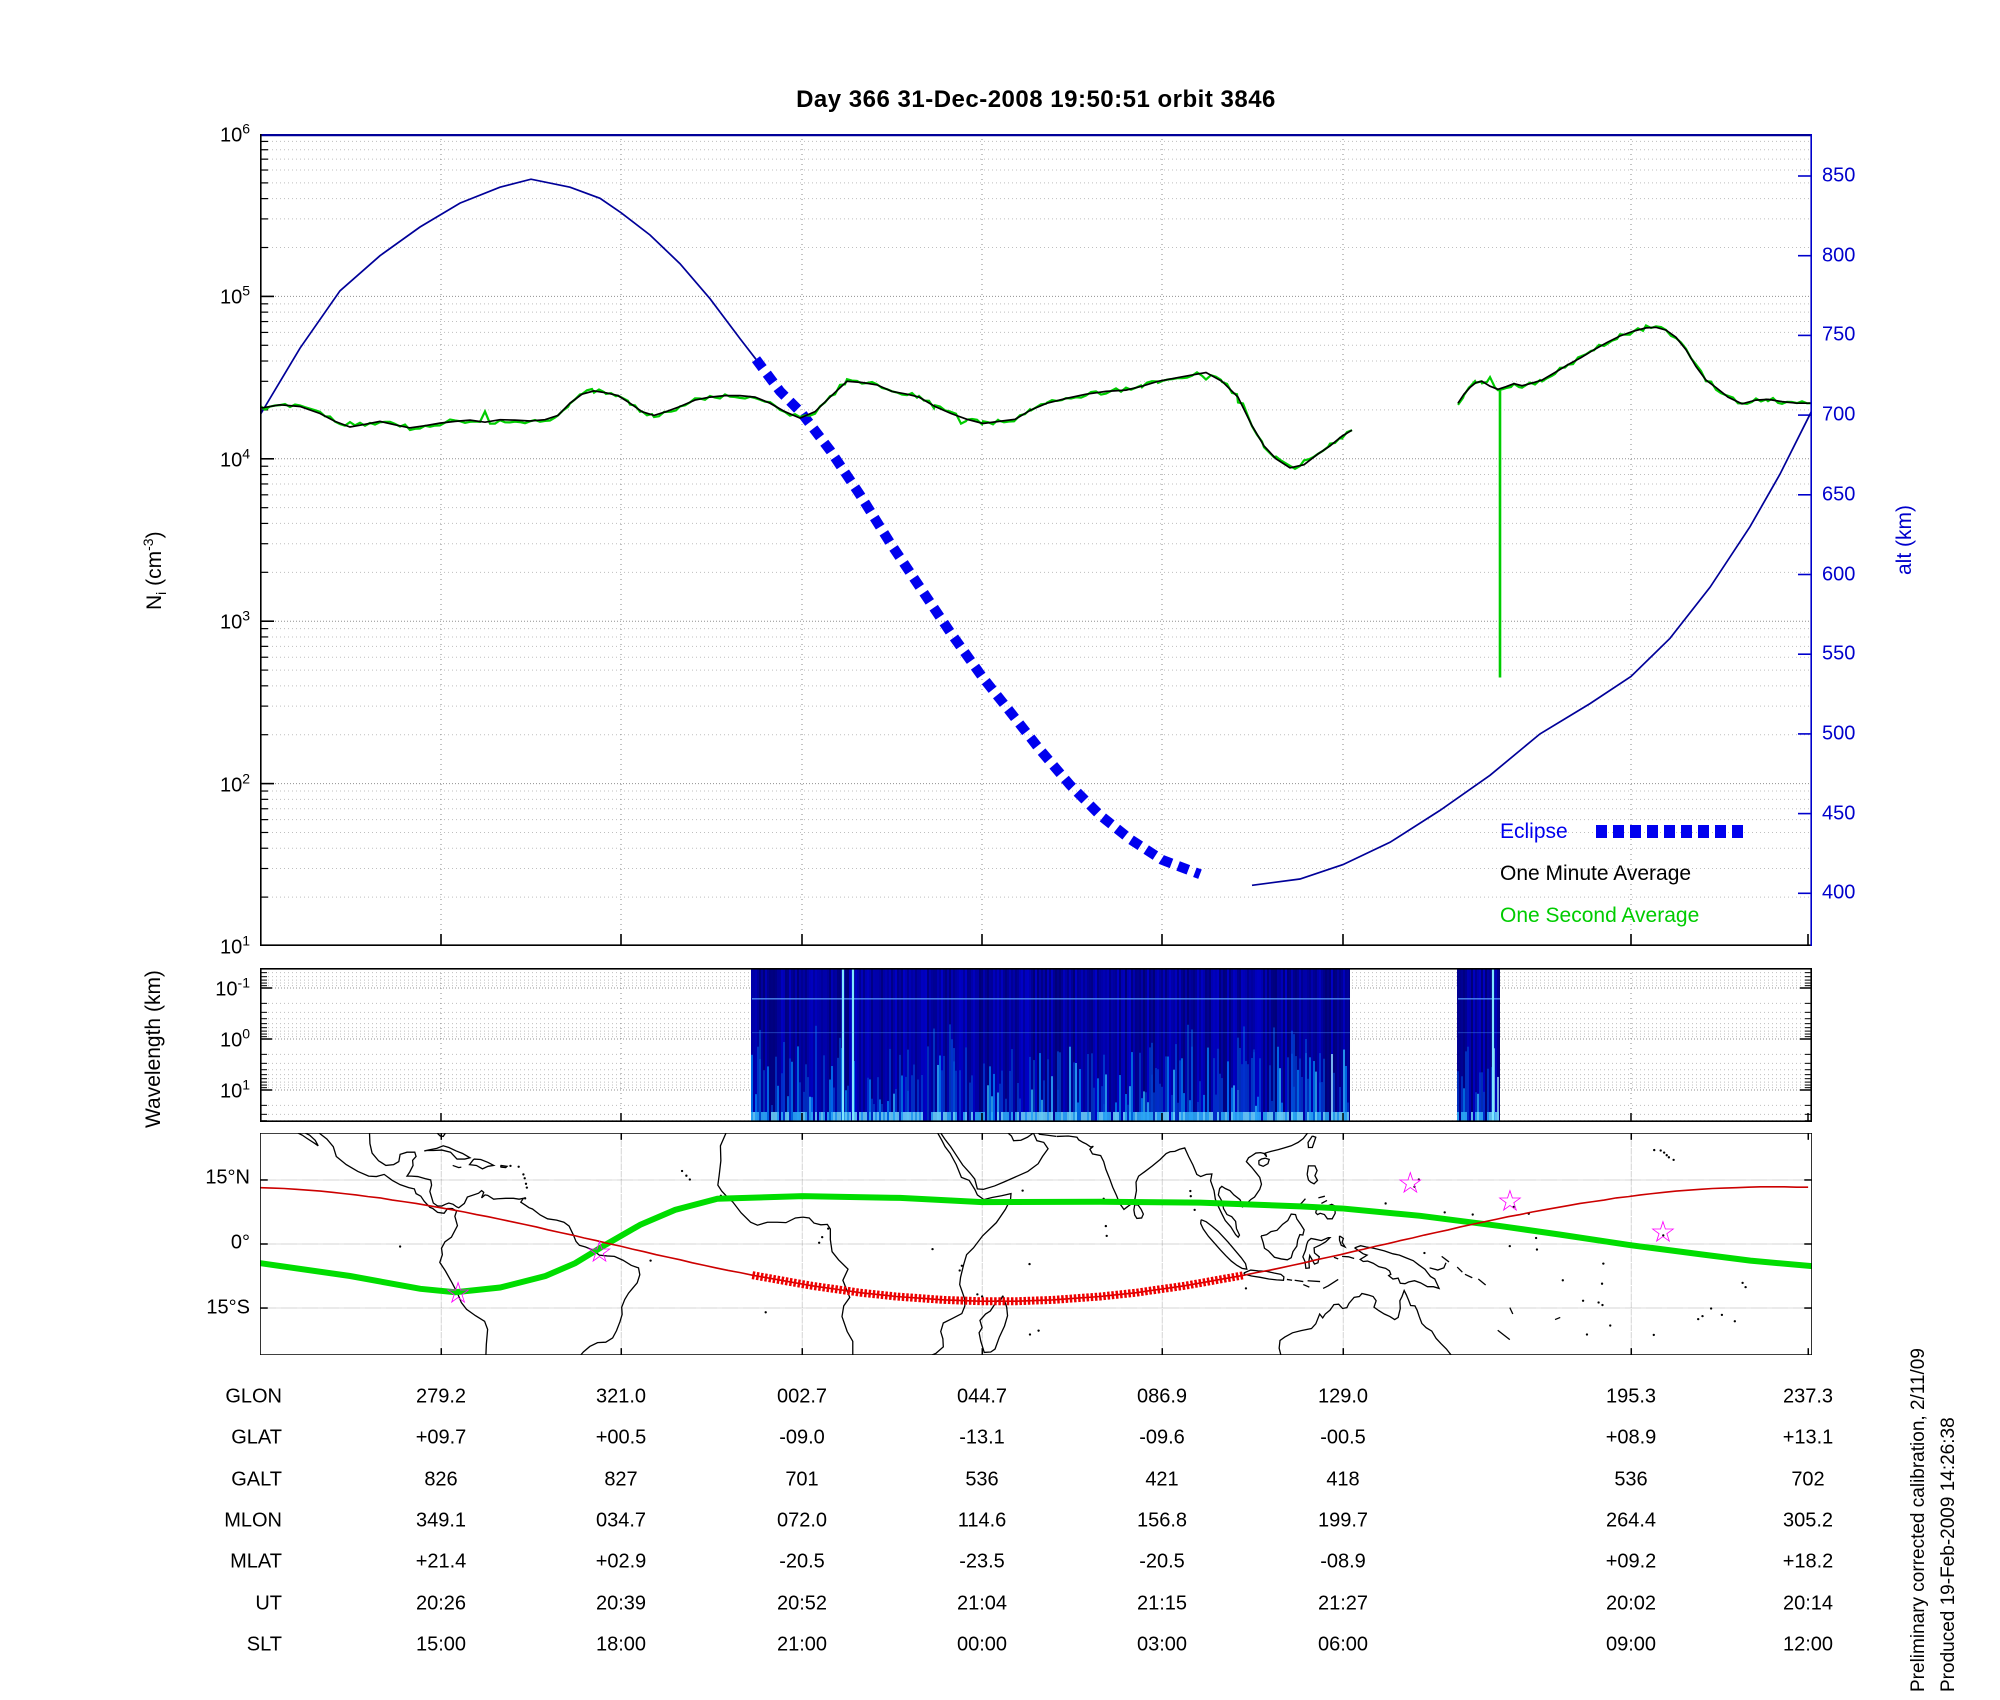  Describe the element at coordinates (228, 1307) in the screenshot. I see `map-lat-label-15s: 15°S` at that location.